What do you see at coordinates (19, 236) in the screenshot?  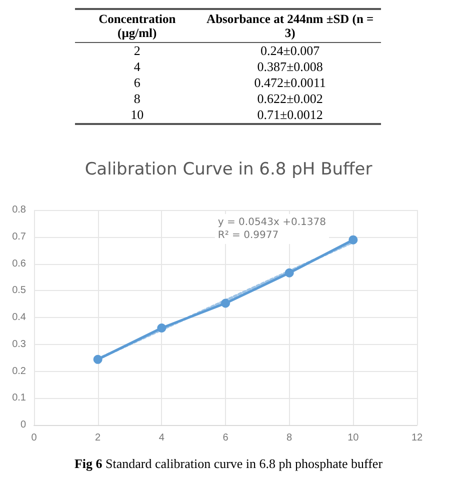 I see `y-tick-label: 0.7` at bounding box center [19, 236].